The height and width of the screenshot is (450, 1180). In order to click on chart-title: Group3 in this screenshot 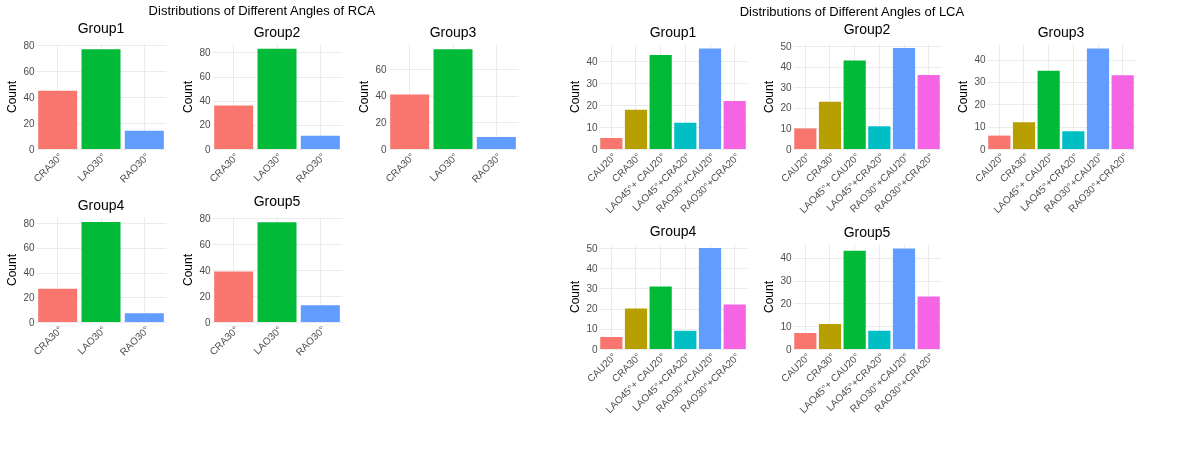, I will do `click(453, 32)`.